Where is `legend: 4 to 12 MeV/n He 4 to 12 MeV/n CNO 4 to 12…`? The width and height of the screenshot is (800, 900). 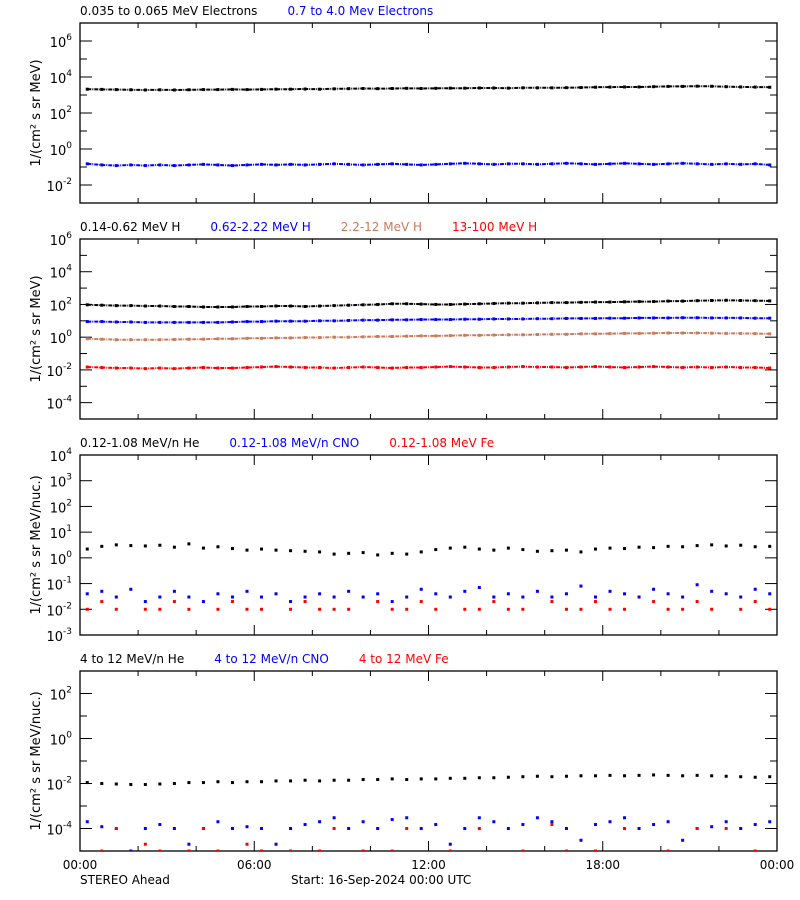 legend: 4 to 12 MeV/n He 4 to 12 MeV/n CNO 4 to 12… is located at coordinates (279, 659).